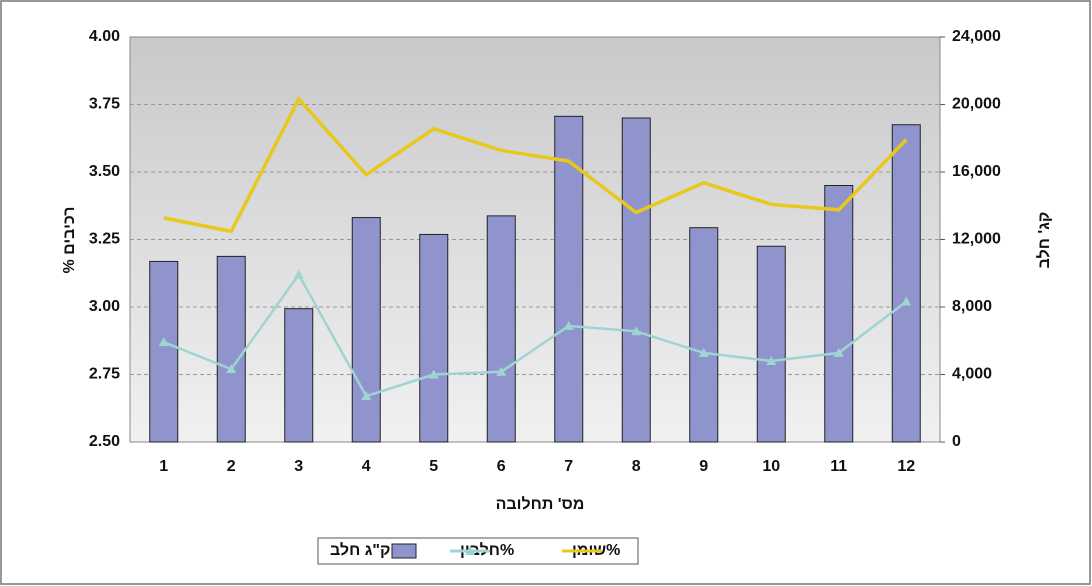 This screenshot has width=1092, height=586. I want to click on legend-marker, so click(470, 550).